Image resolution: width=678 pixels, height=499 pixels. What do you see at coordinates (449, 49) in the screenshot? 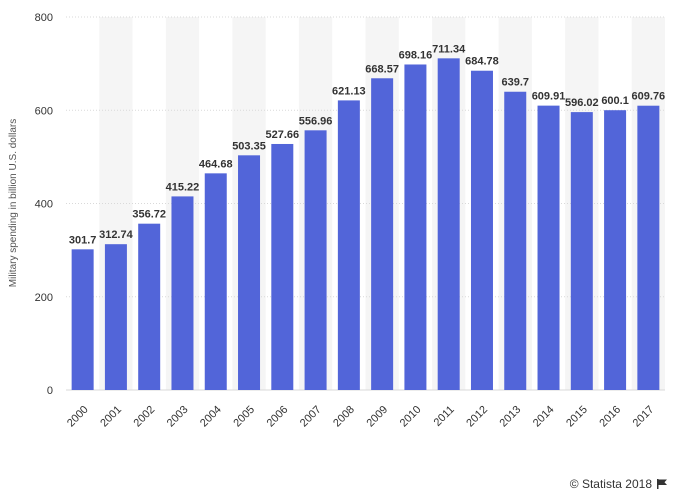
I see `data-label: 711.34` at bounding box center [449, 49].